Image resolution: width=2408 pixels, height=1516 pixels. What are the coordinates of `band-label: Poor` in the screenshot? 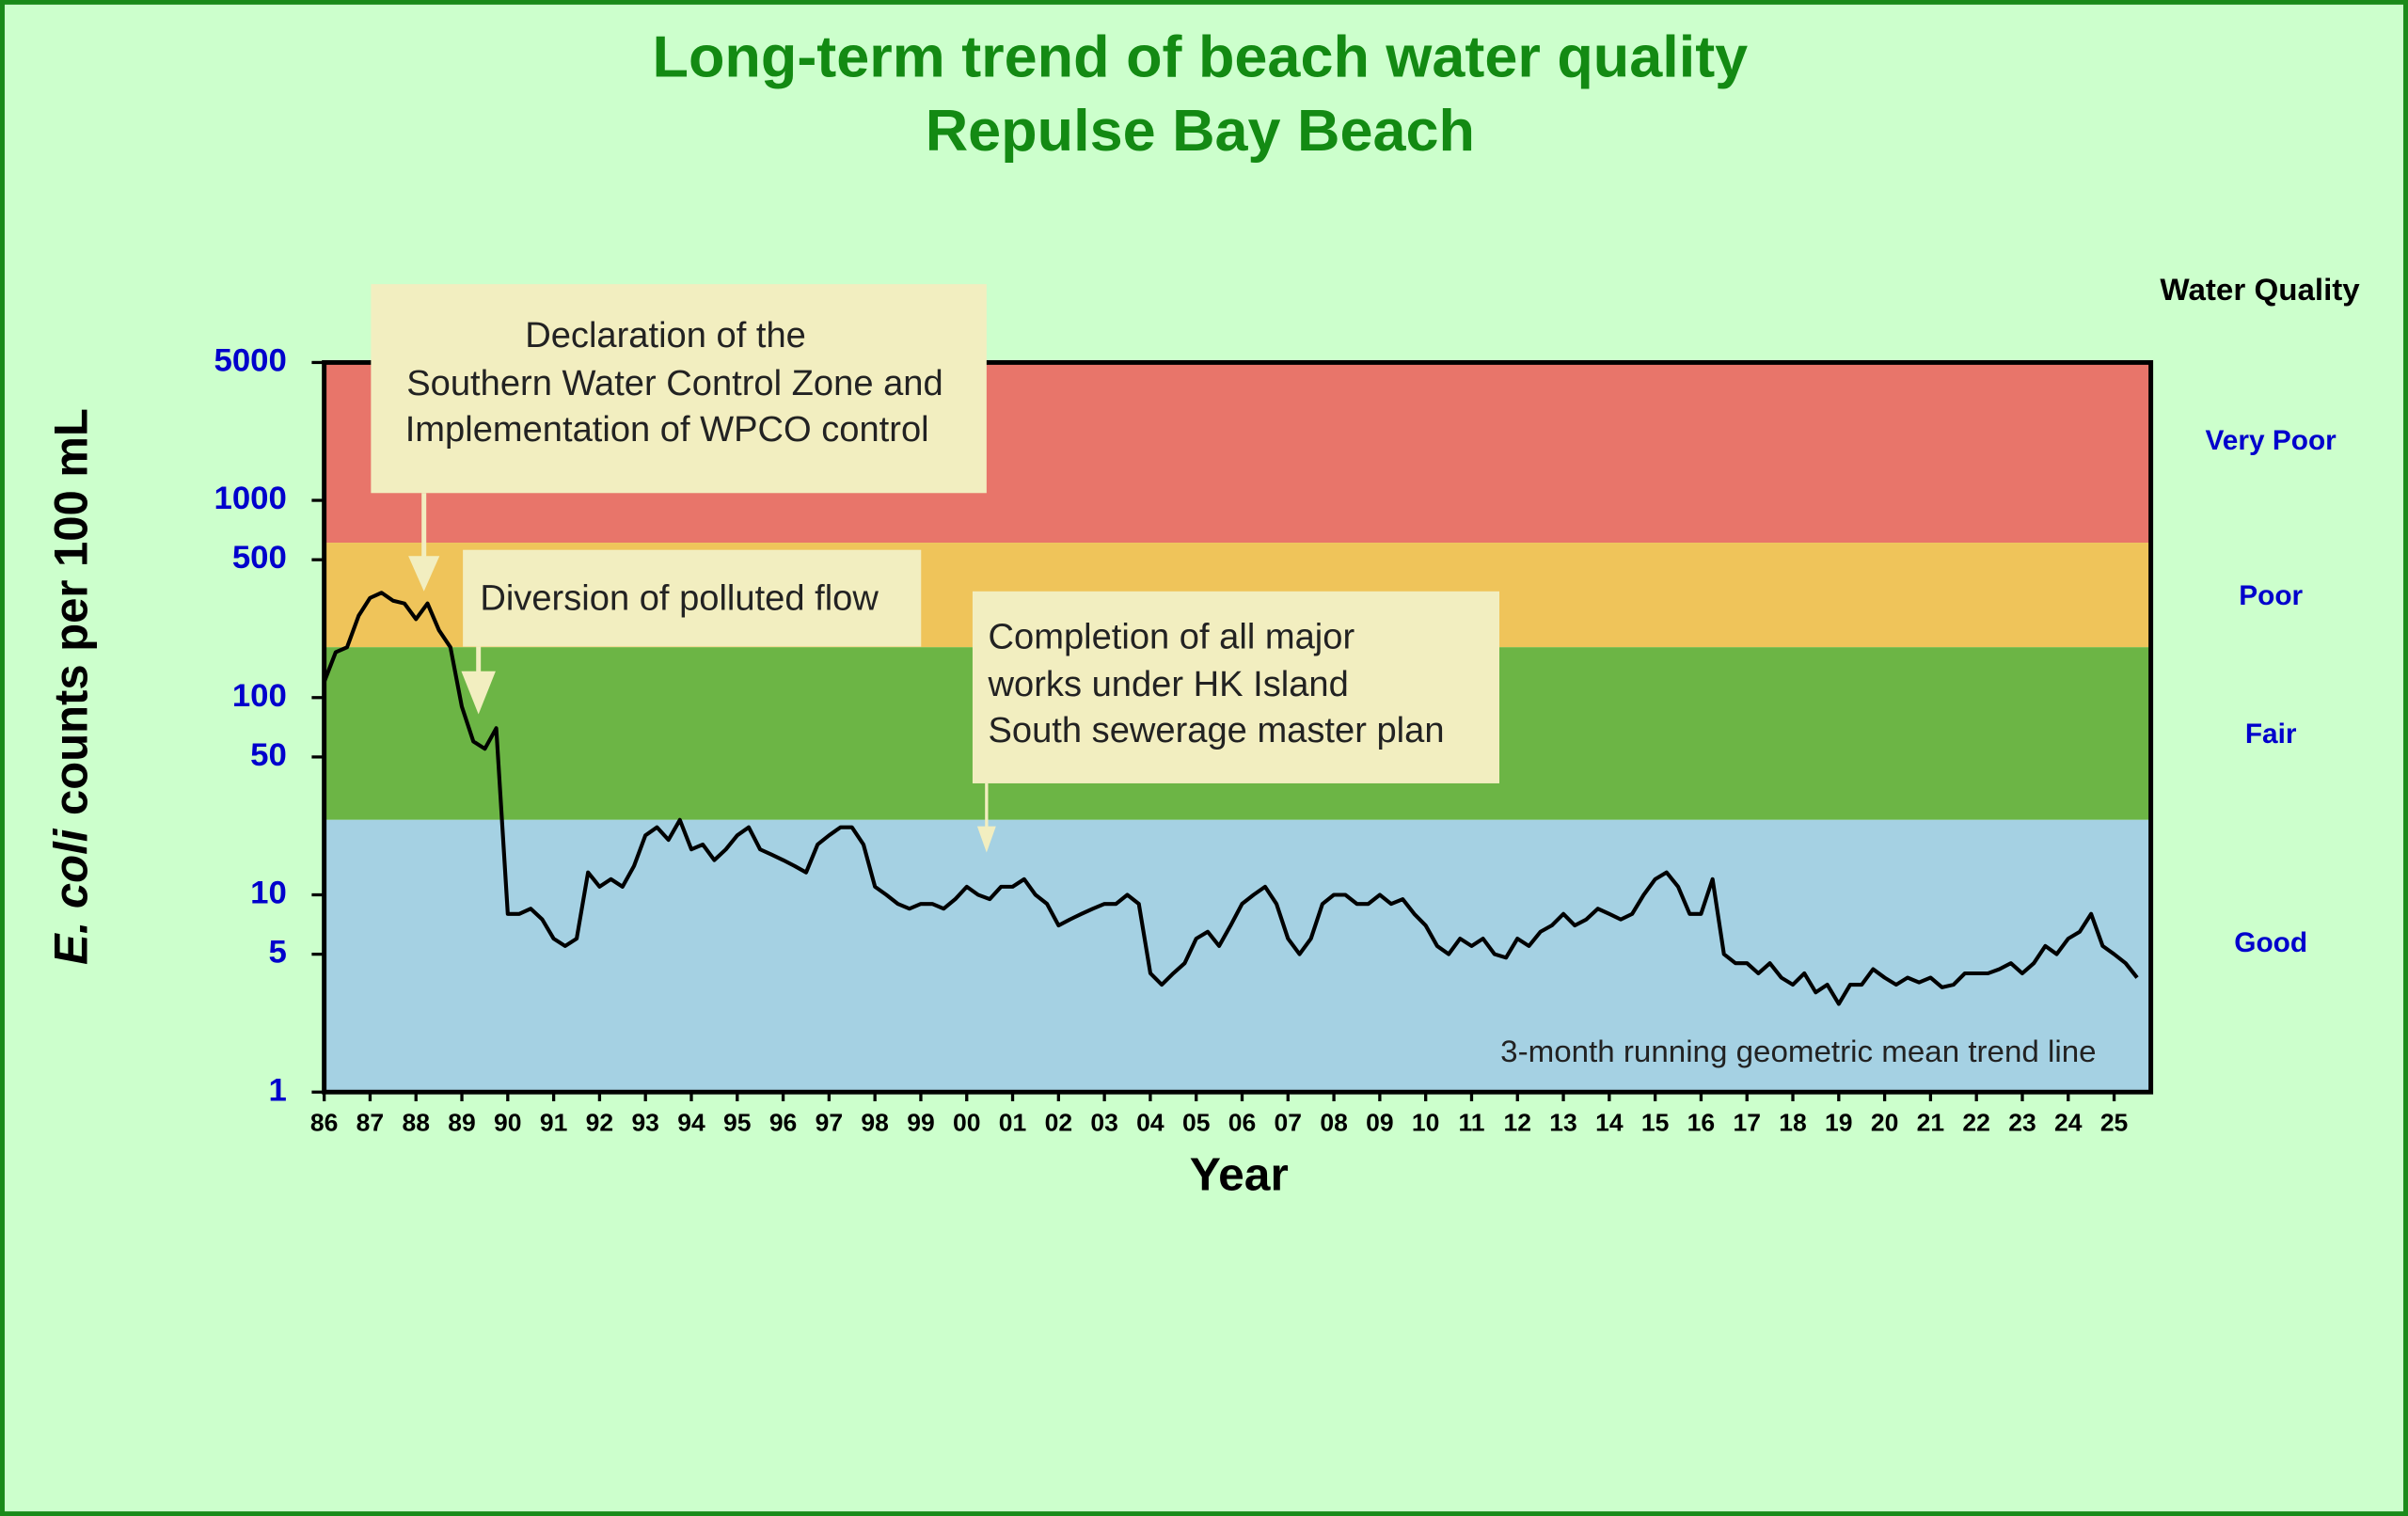 It's located at (2271, 595).